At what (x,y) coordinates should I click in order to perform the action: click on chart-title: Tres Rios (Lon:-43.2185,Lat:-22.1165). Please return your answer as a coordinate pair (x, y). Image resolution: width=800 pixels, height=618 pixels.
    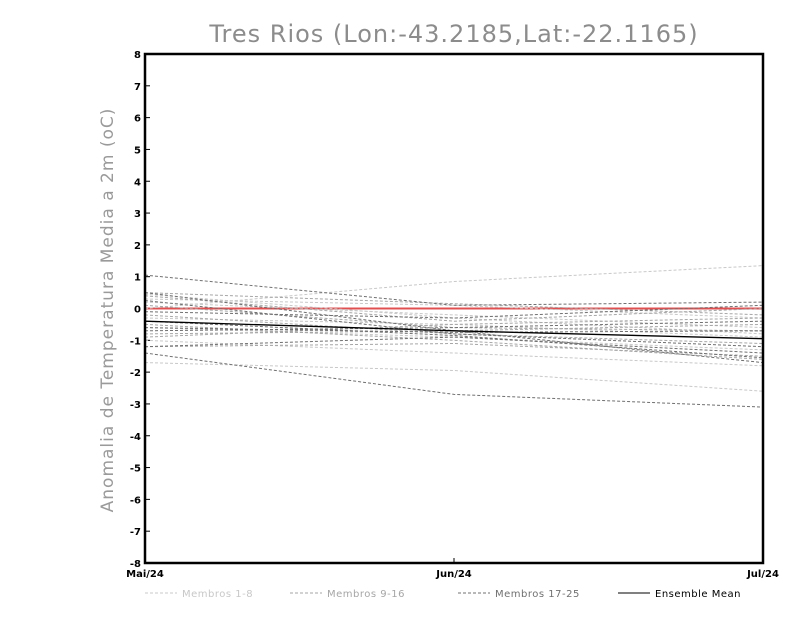
    Looking at the image, I should click on (453, 34).